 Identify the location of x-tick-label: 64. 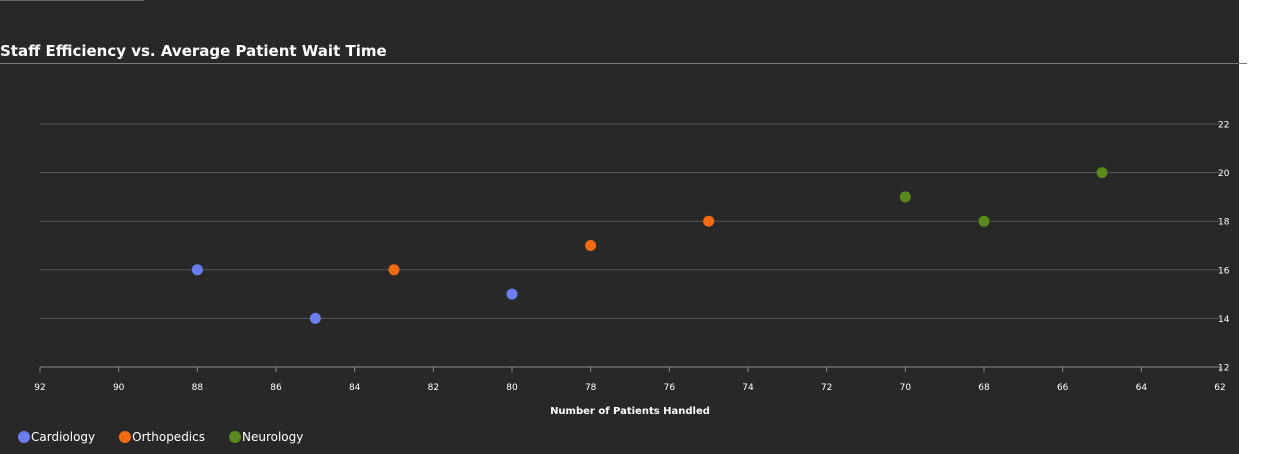
(1142, 388).